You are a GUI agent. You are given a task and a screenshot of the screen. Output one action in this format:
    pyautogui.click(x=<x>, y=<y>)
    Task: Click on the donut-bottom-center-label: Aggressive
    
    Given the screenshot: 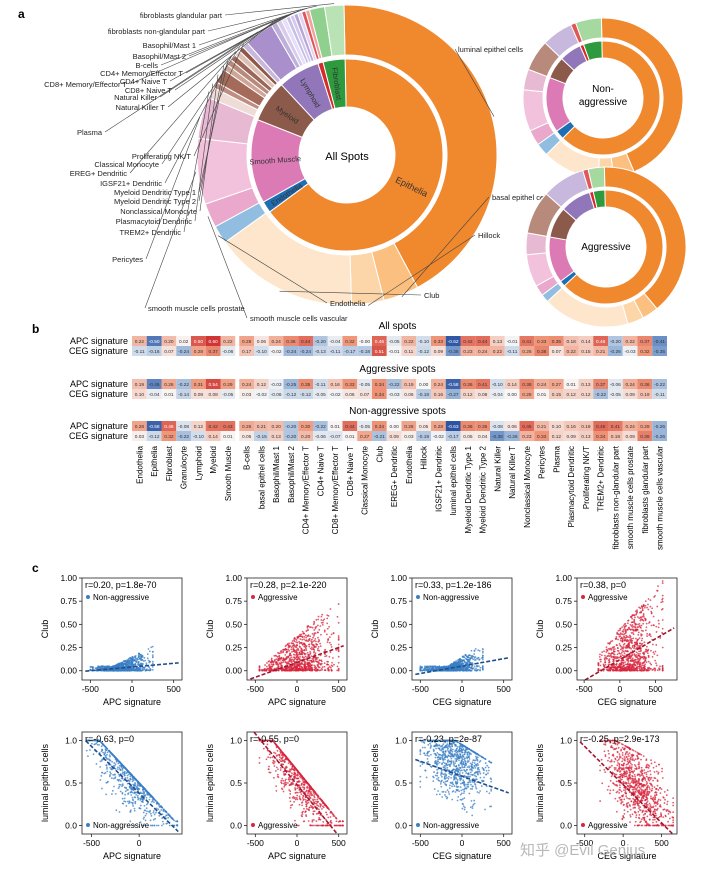 What is the action you would take?
    pyautogui.click(x=606, y=247)
    